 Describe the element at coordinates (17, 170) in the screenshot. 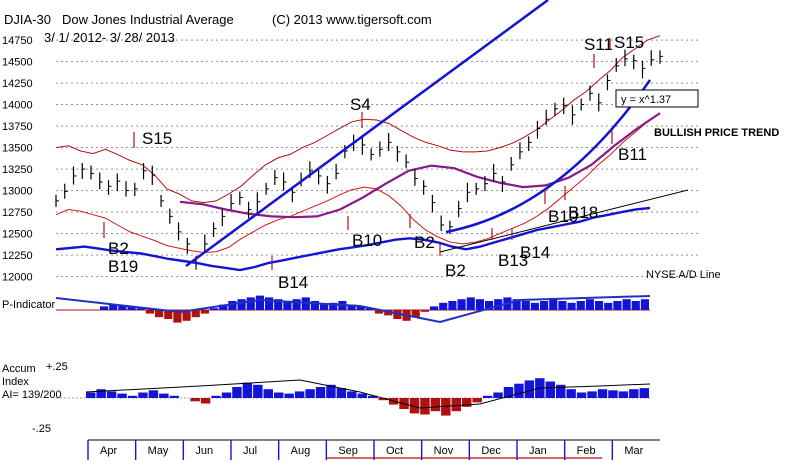

I see `price-y-tick: 13250` at that location.